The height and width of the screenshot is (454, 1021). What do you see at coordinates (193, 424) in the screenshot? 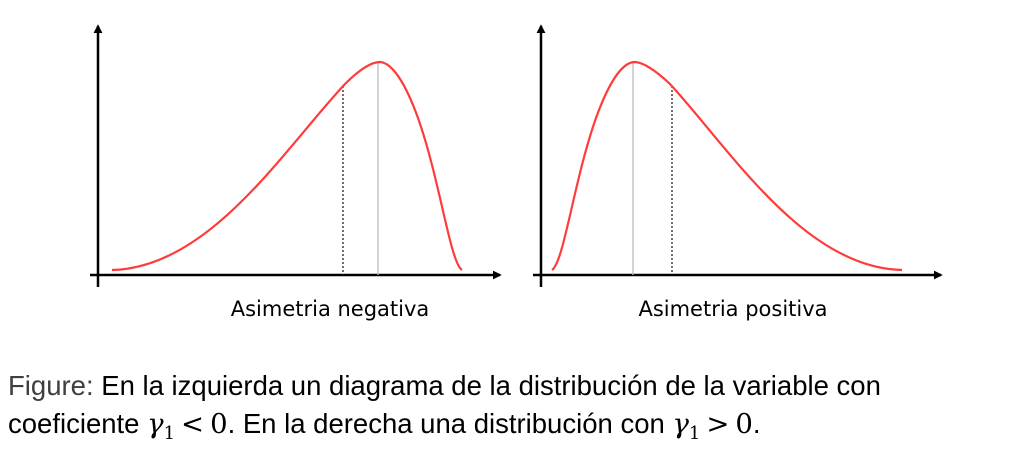
I see `math-op: <` at bounding box center [193, 424].